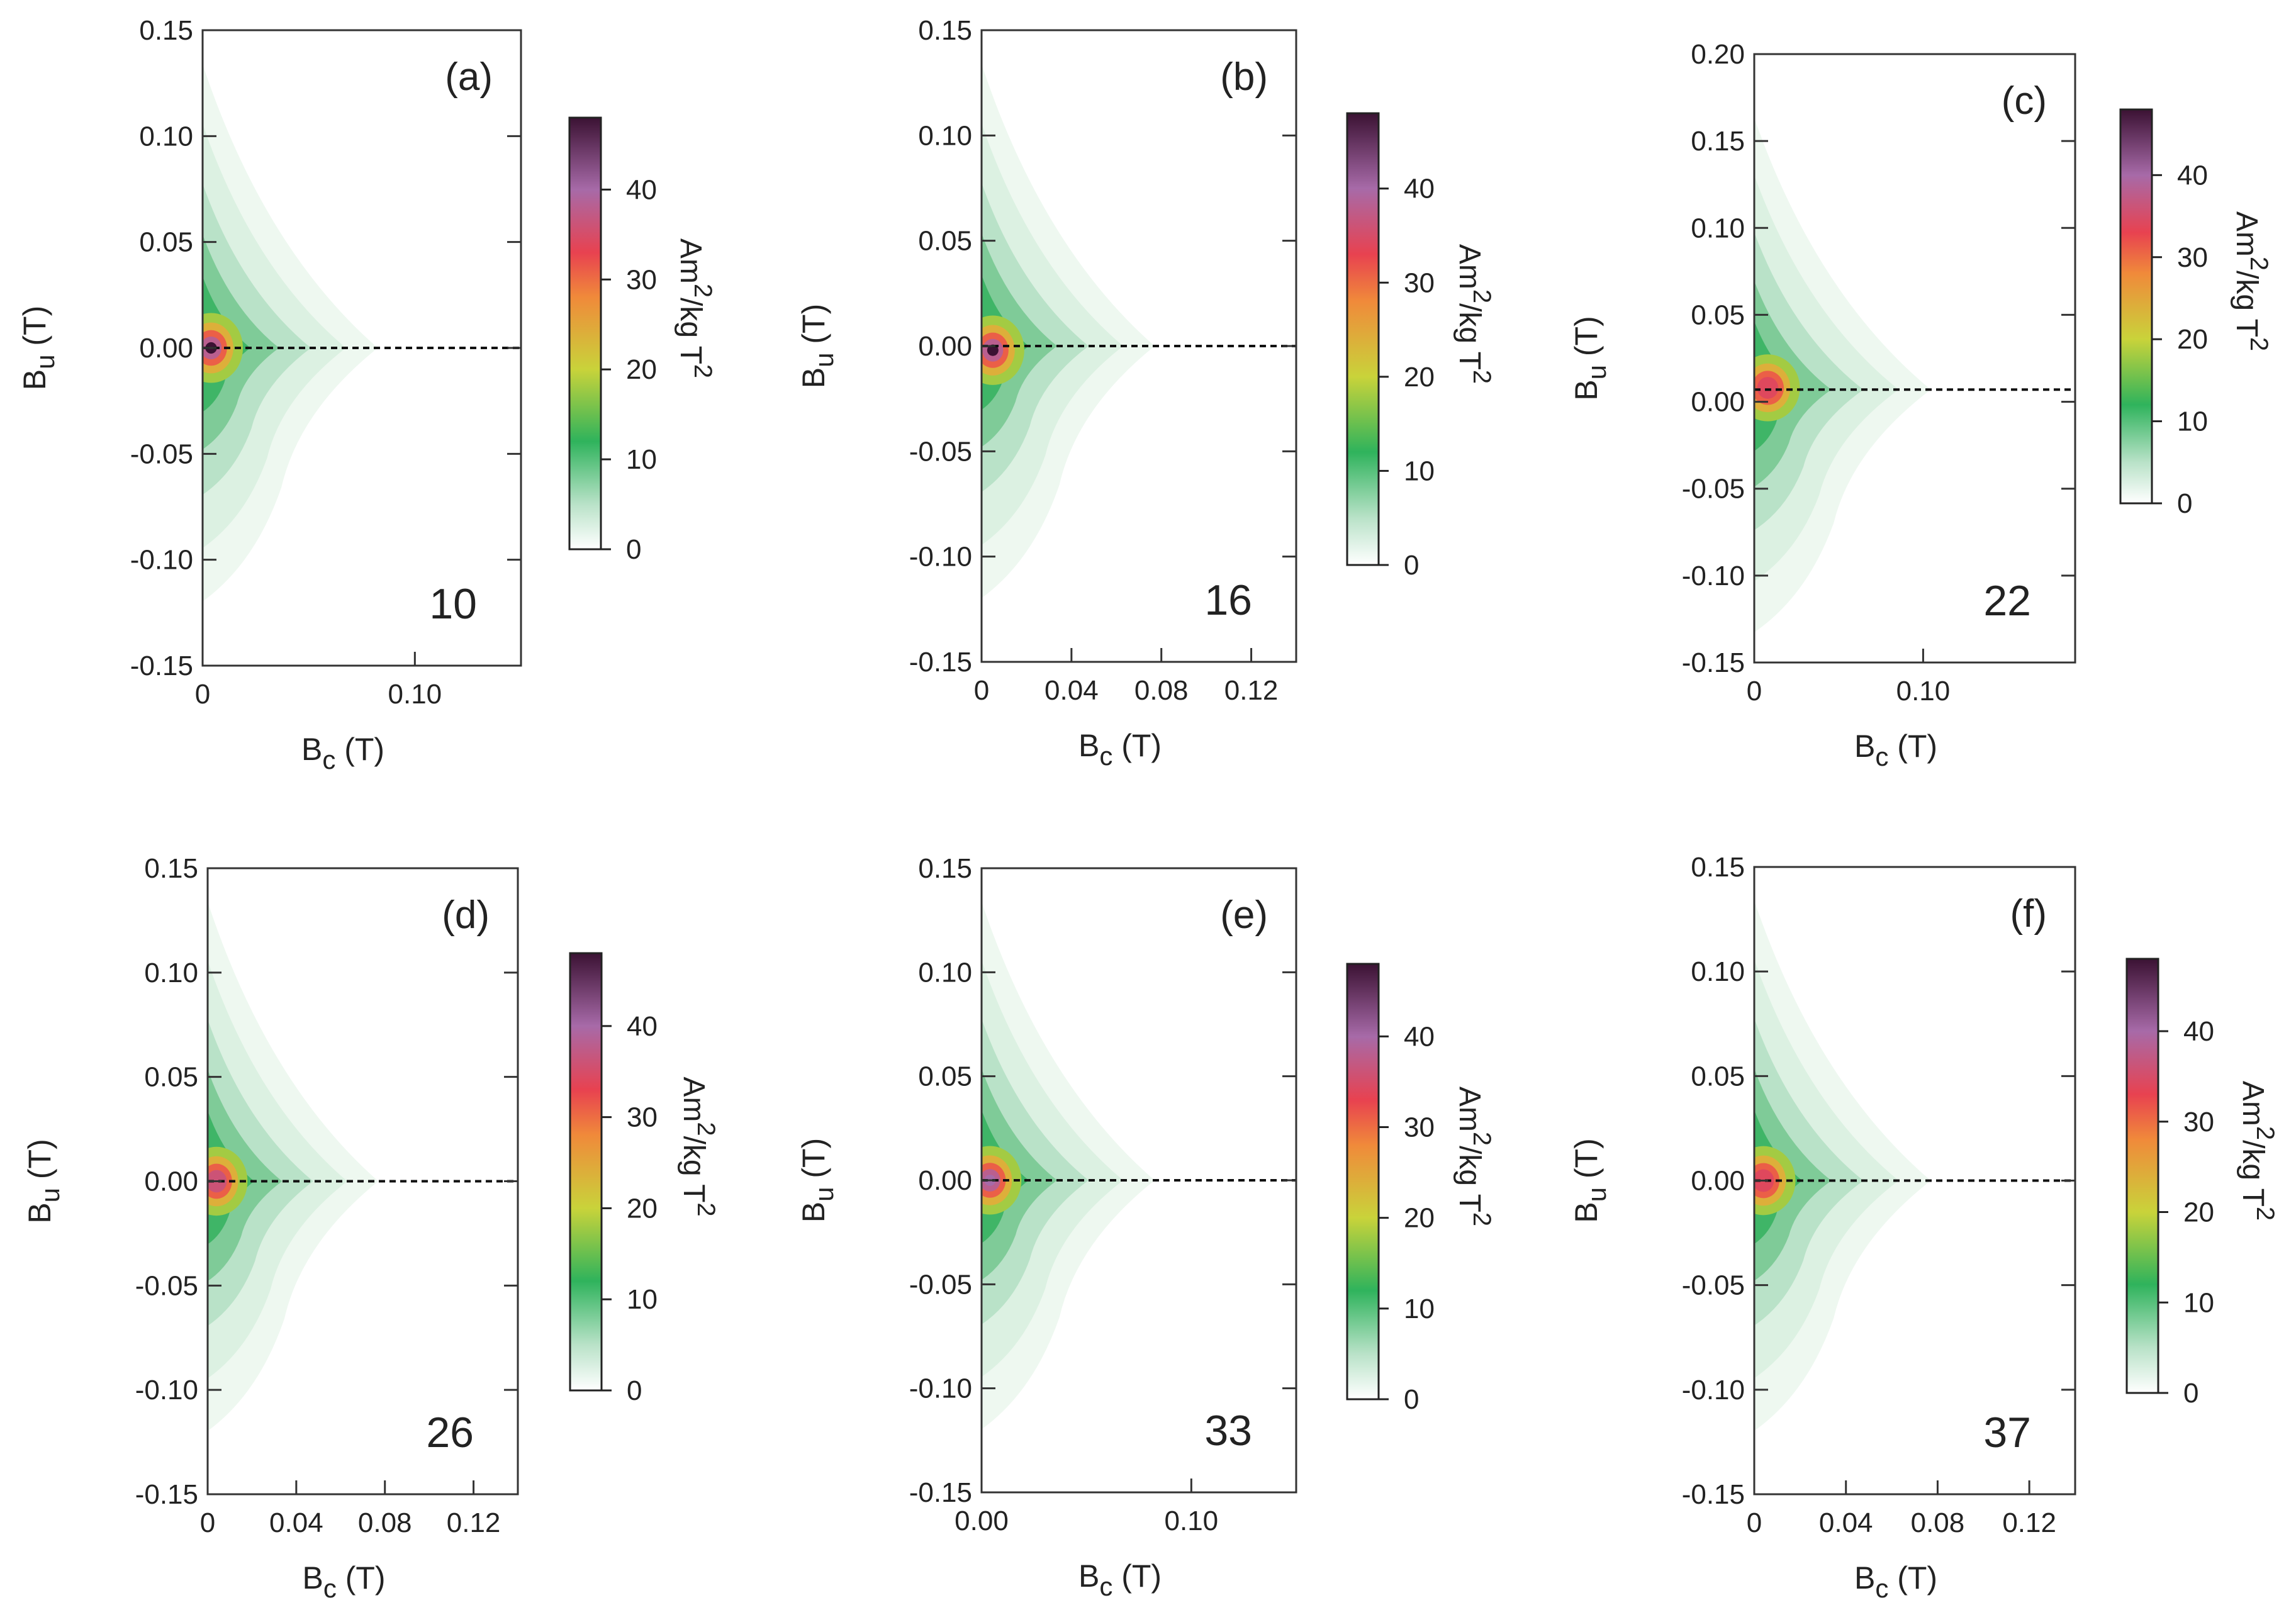 The image size is (2296, 1610). I want to click on plot-frame, so click(1914, 358).